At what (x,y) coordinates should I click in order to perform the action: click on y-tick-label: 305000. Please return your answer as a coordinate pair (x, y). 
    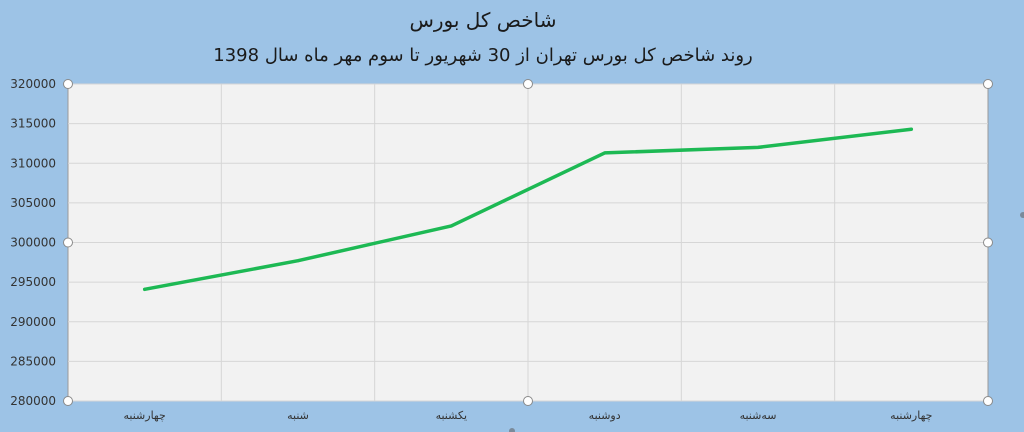
    Looking at the image, I should click on (33, 203).